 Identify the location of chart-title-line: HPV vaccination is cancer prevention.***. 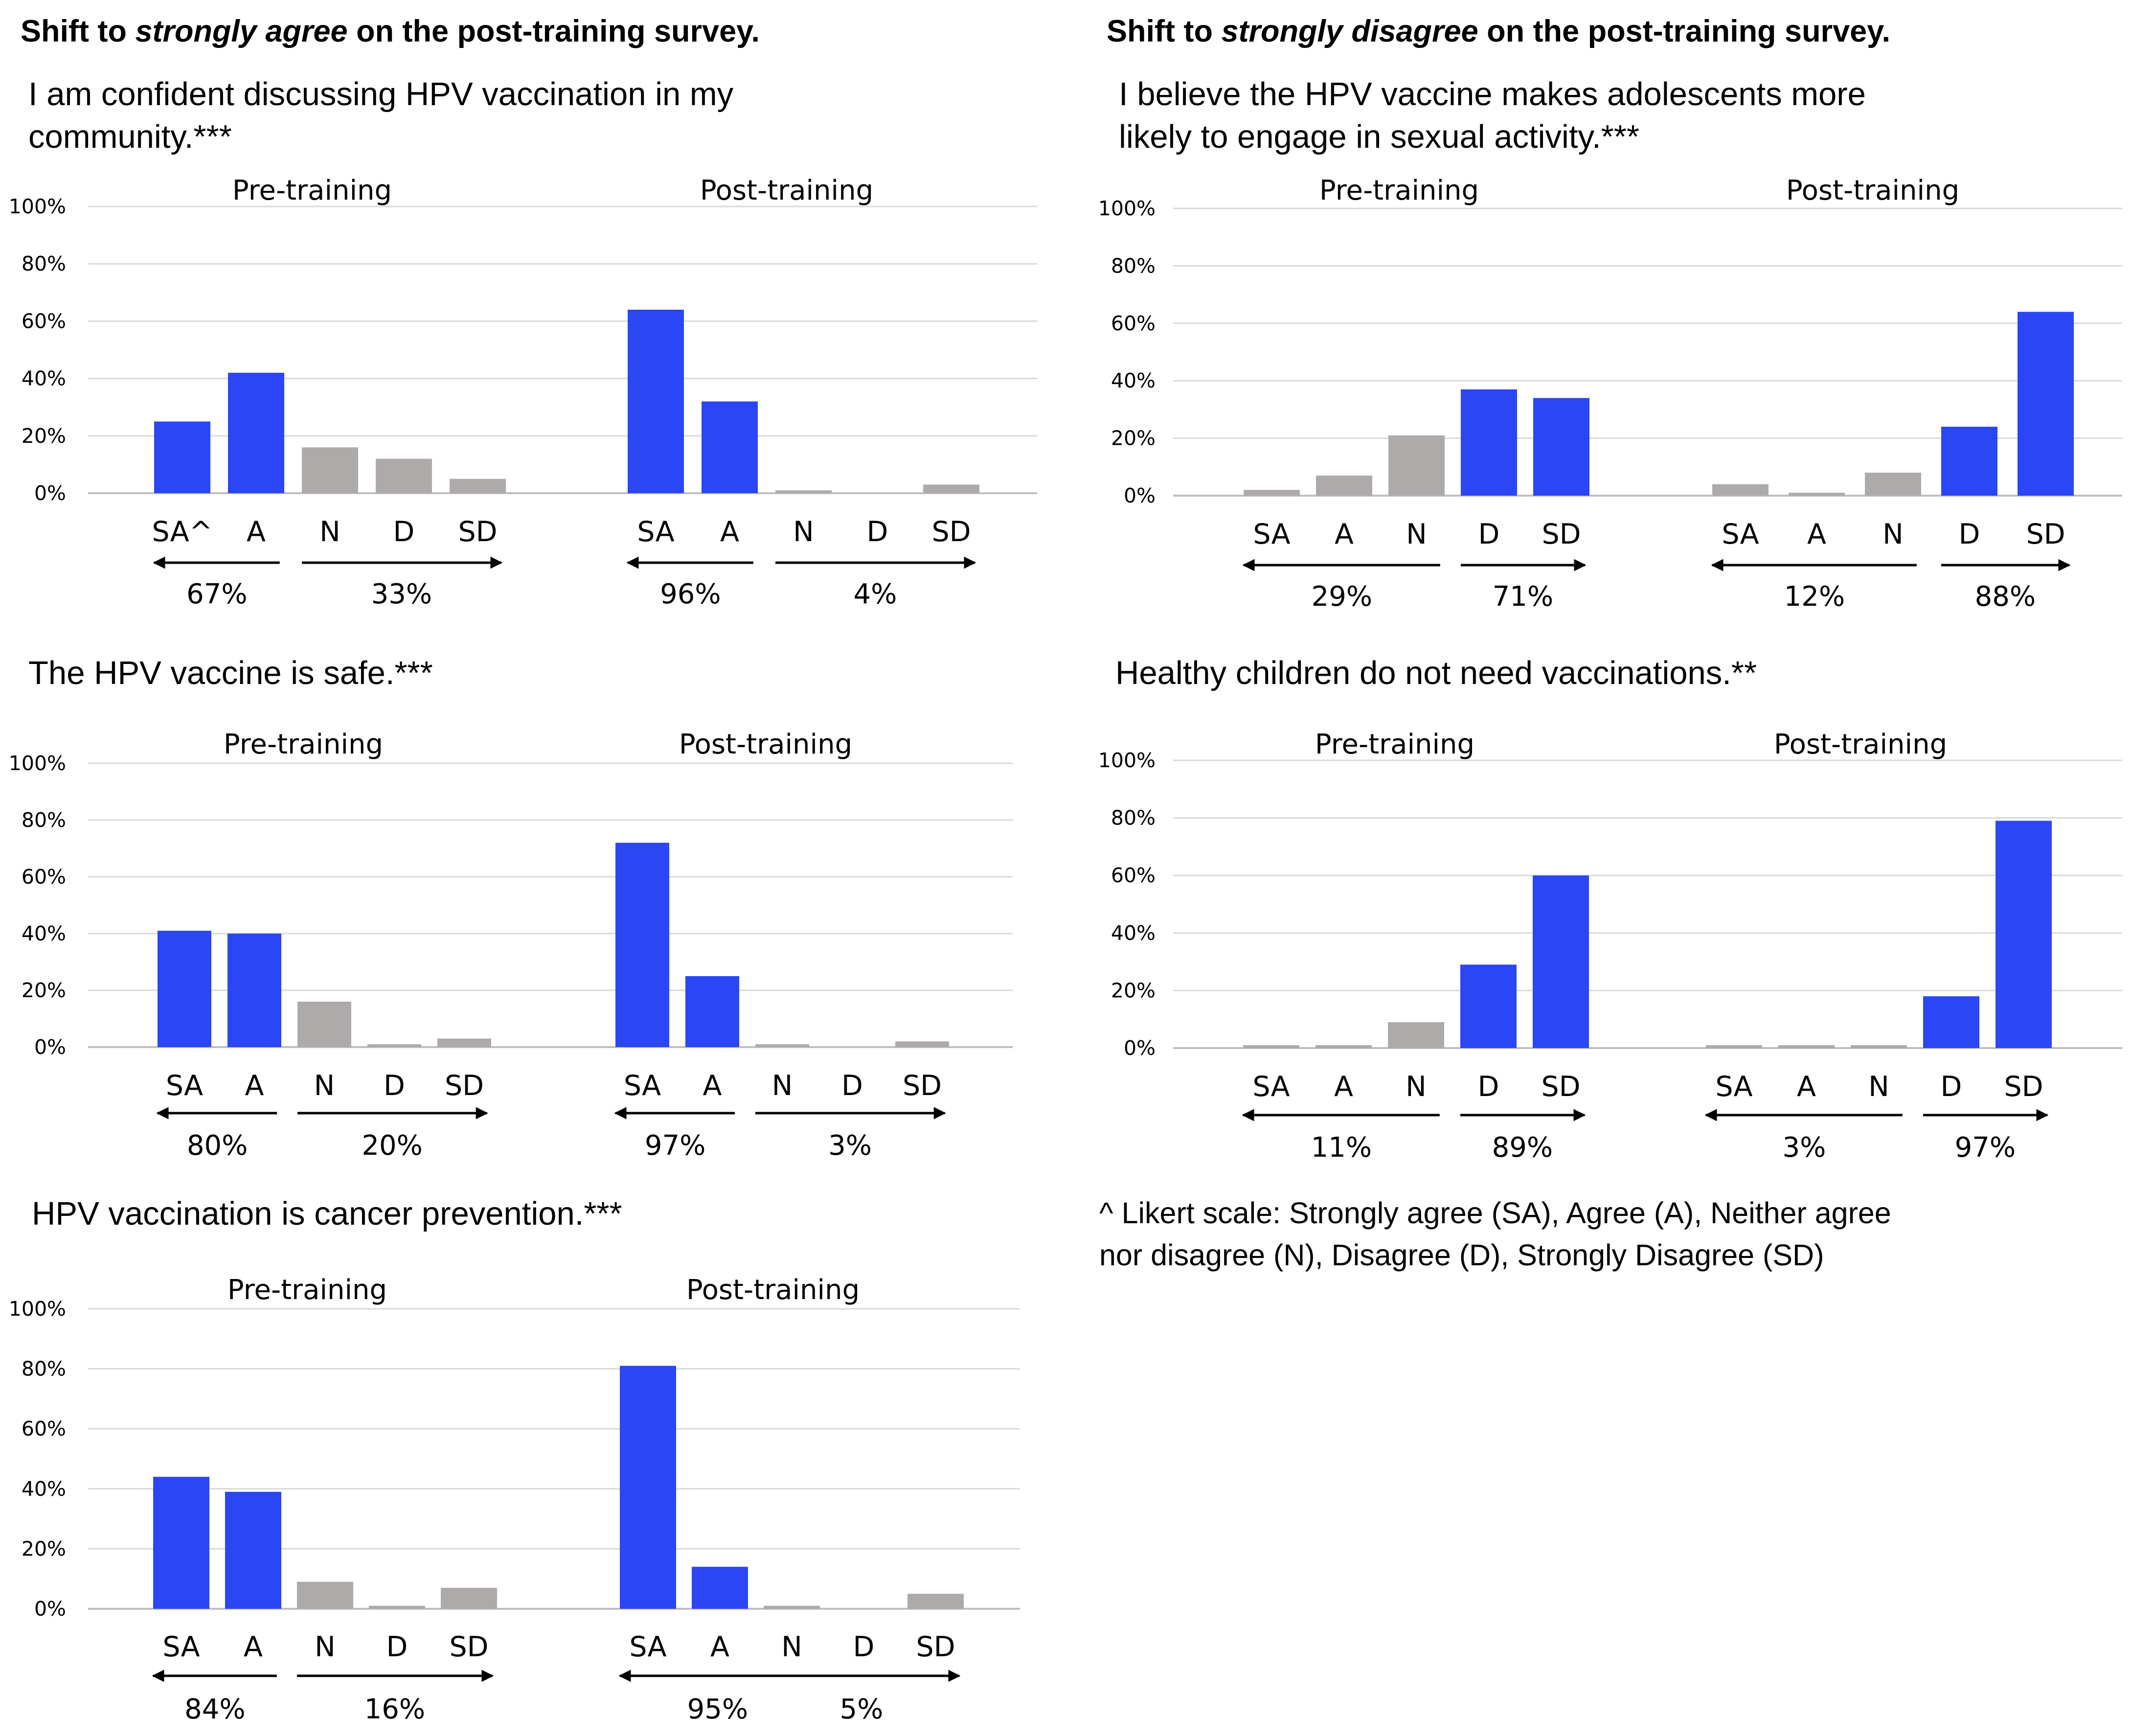
(327, 1213).